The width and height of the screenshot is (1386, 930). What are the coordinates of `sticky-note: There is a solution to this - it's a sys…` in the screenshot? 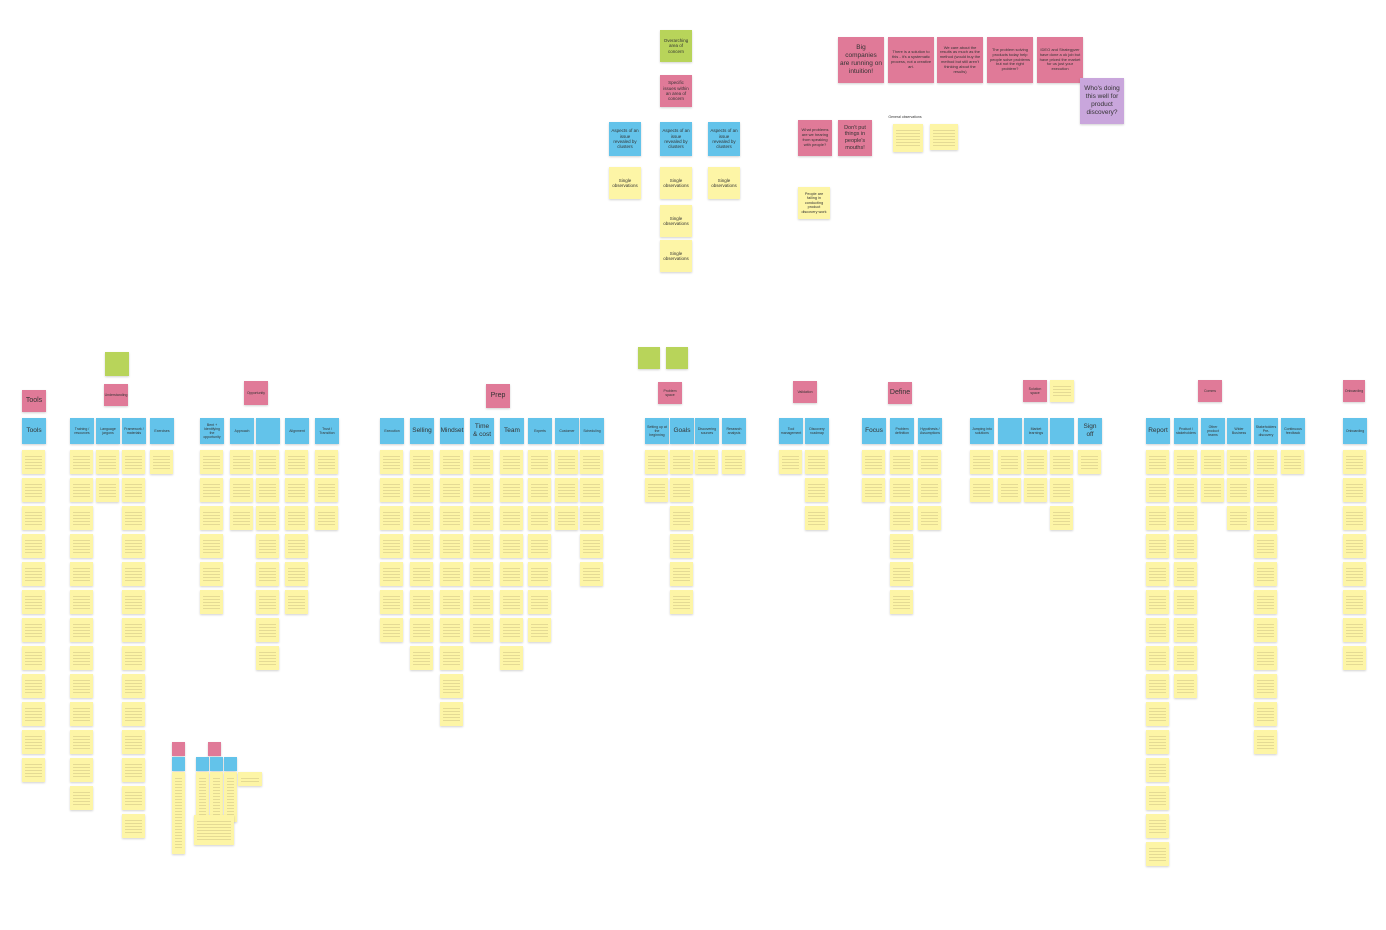 It's located at (911, 60).